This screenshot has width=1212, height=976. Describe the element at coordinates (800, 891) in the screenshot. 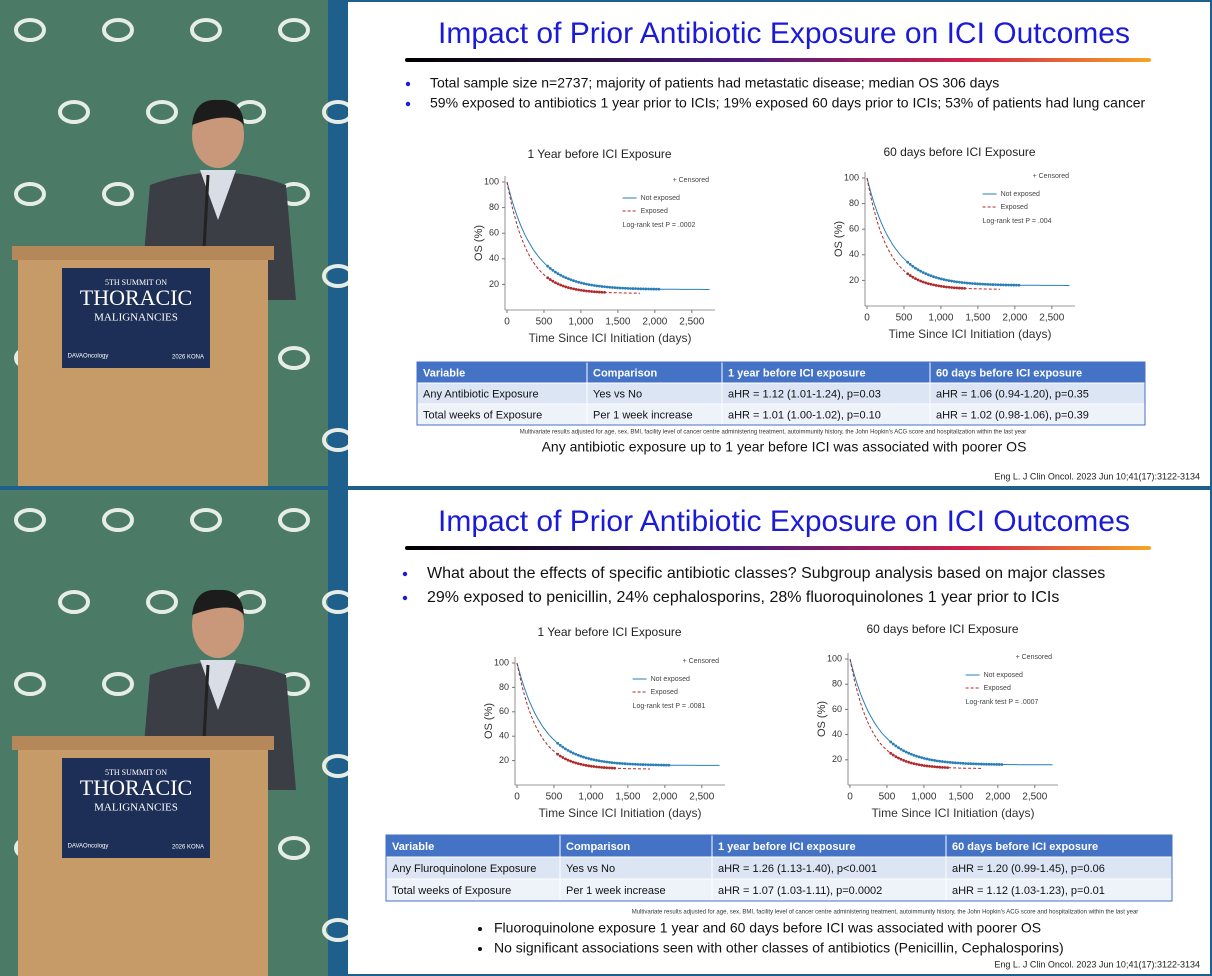

I see `table-cell-text: aHR = 1.07 (1.03-1.11), p=0.0002` at that location.